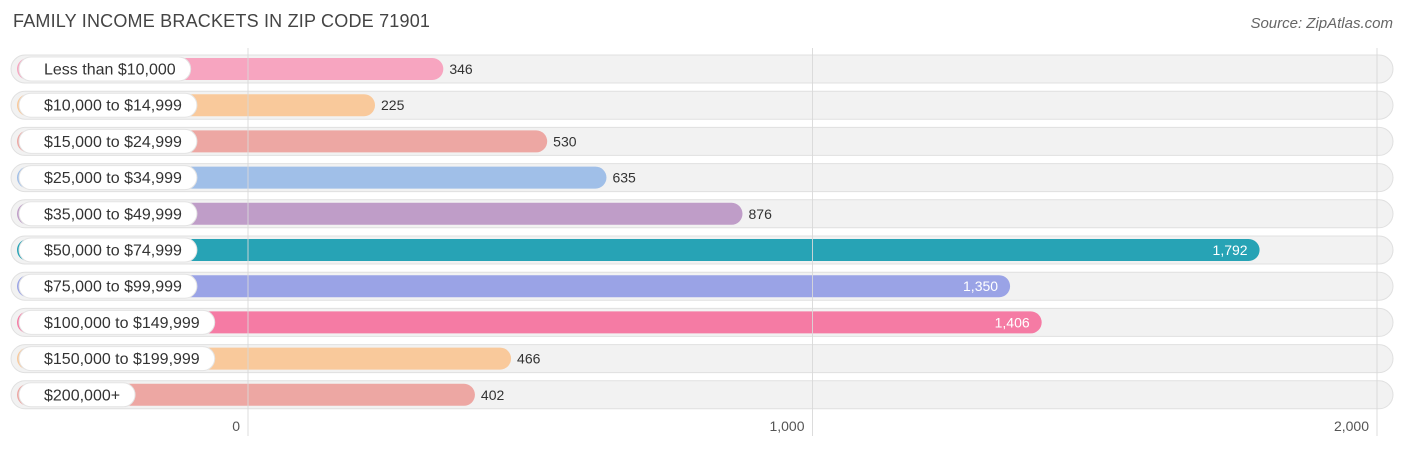  What do you see at coordinates (122, 359) in the screenshot?
I see `category-label: $150,000 to $199,999` at bounding box center [122, 359].